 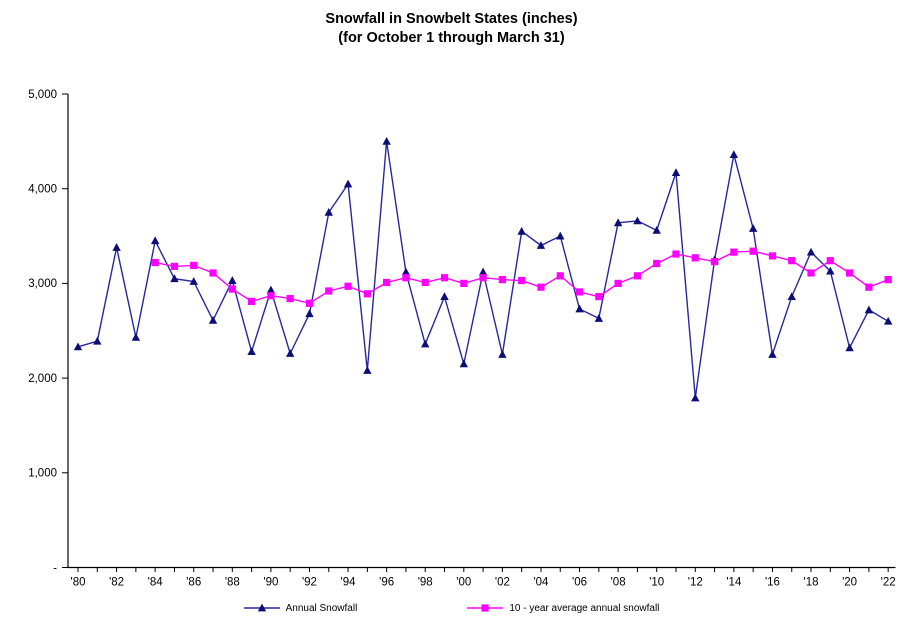 I want to click on y-axis-tick-label: -, so click(x=55, y=568).